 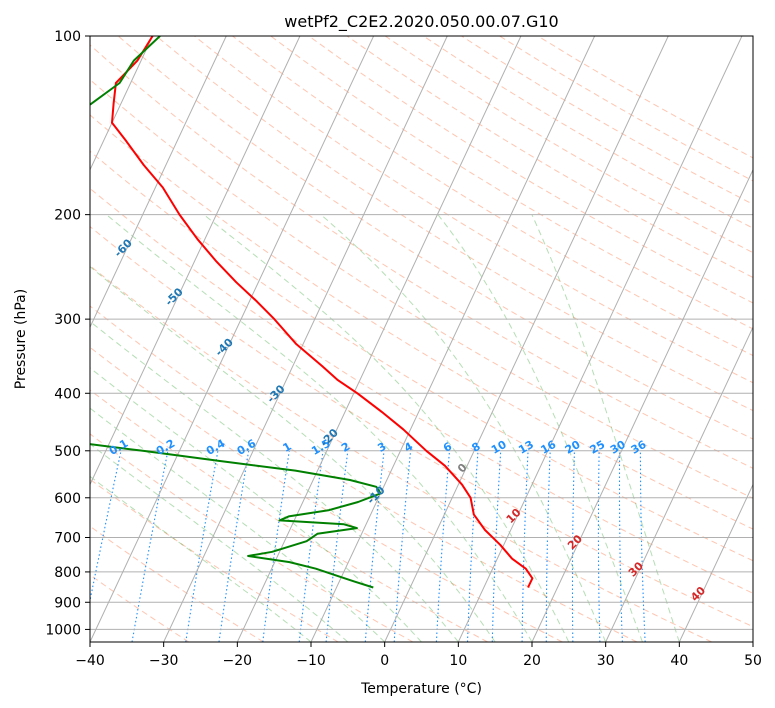 What do you see at coordinates (67, 333) in the screenshot?
I see `y-axis: 100 200 300 400 500 600 700 800 900 1000` at bounding box center [67, 333].